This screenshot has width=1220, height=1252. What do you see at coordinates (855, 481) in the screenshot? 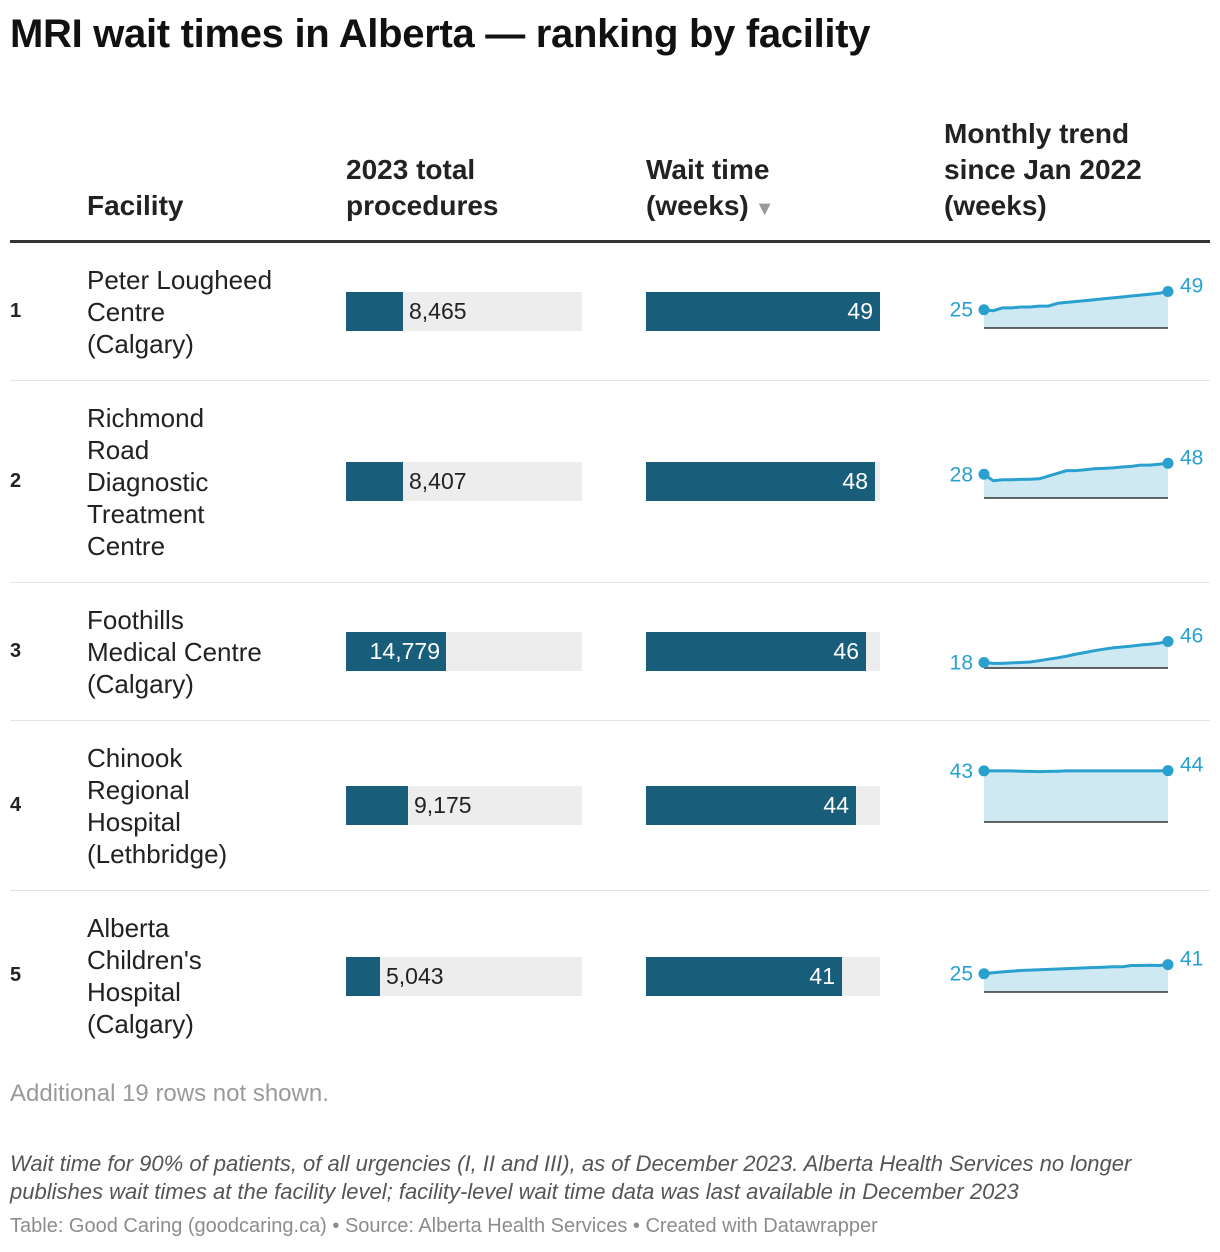
I see `wait-value: 48` at bounding box center [855, 481].